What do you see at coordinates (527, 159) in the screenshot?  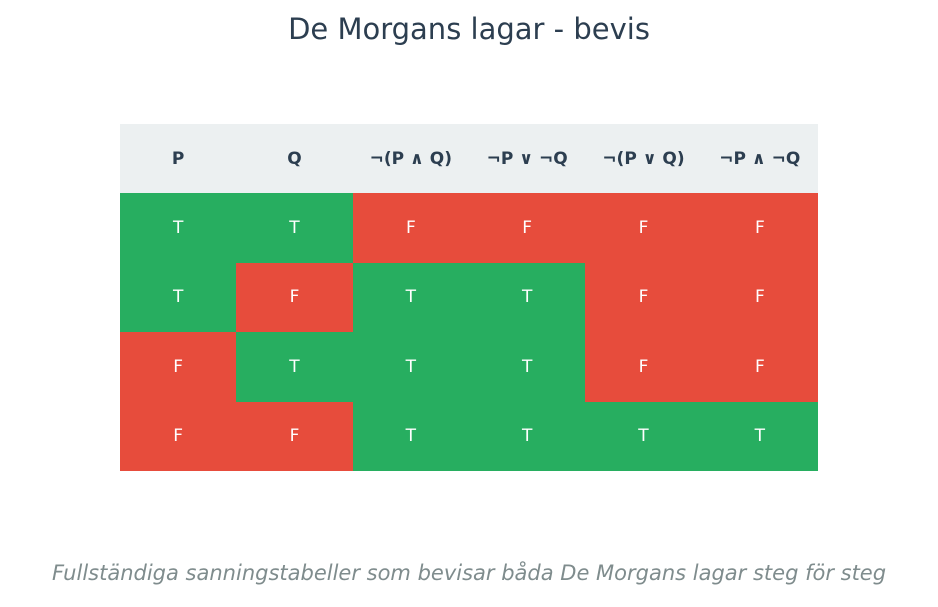 I see `column-header: ¬P ∨ ¬Q` at bounding box center [527, 159].